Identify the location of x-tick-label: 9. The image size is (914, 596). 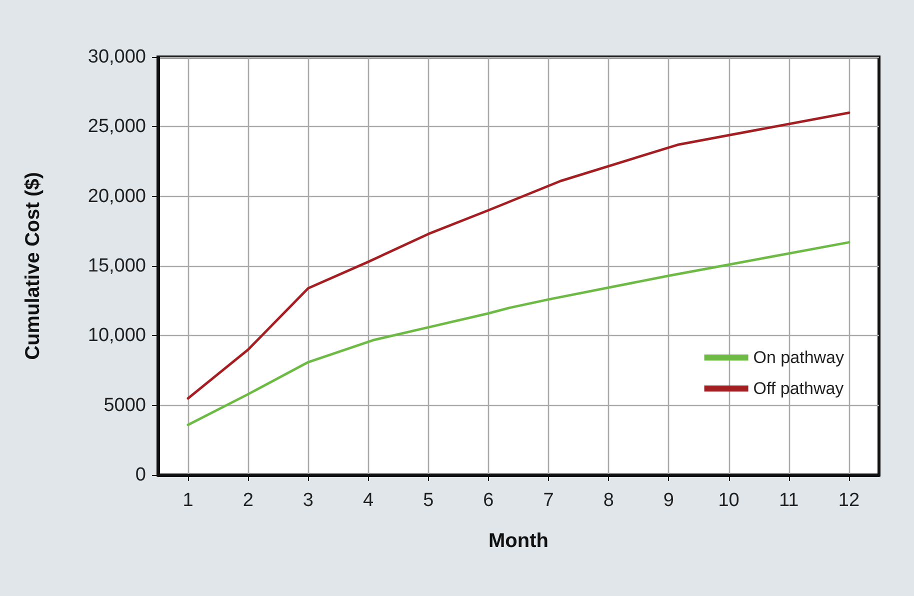
(668, 500).